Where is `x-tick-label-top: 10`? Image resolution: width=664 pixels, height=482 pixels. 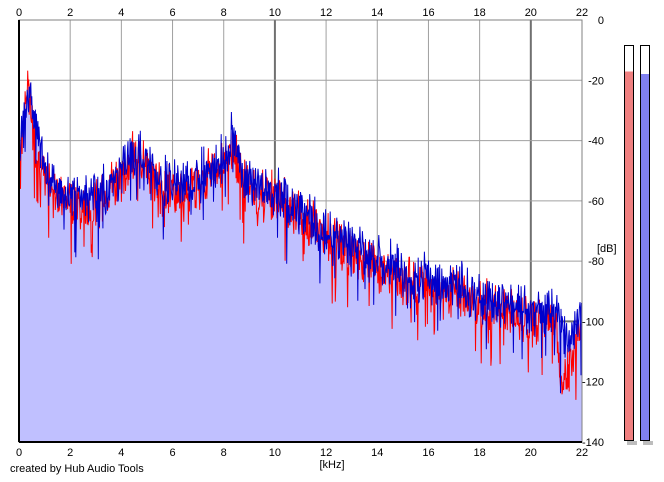 x-tick-label-top: 10 is located at coordinates (275, 13).